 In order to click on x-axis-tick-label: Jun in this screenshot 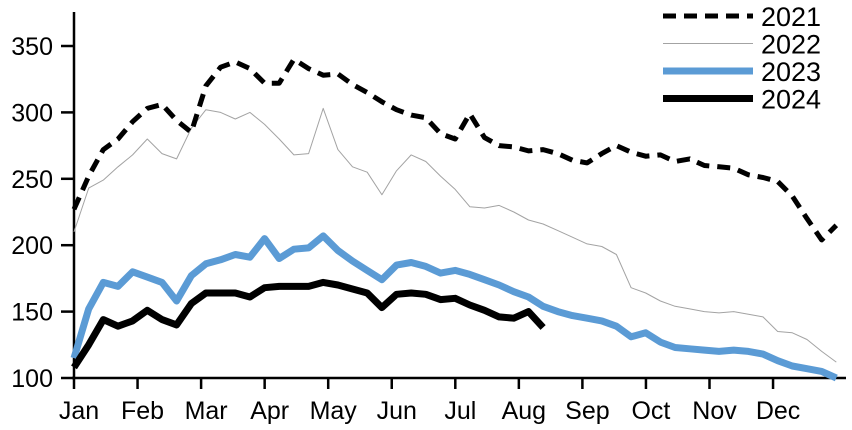, I will do `click(397, 411)`.